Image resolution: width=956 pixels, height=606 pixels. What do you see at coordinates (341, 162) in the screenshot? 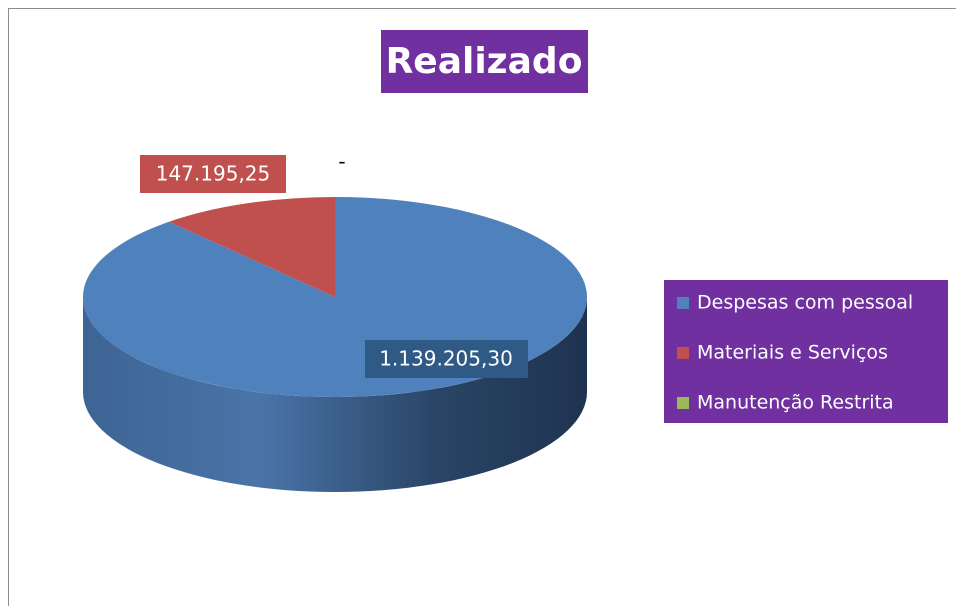
I see `data-label: -` at bounding box center [341, 162].